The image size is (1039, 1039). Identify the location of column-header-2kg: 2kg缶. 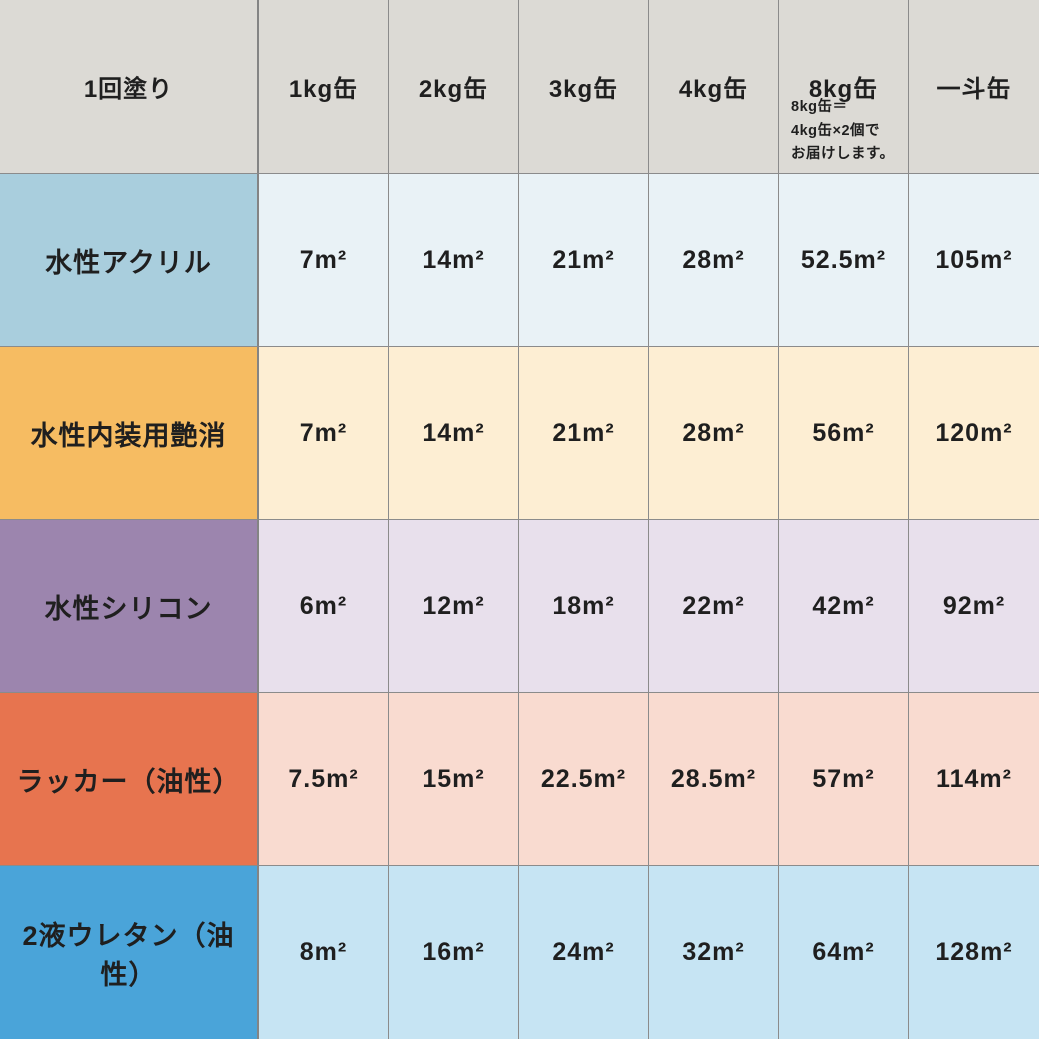
(454, 87).